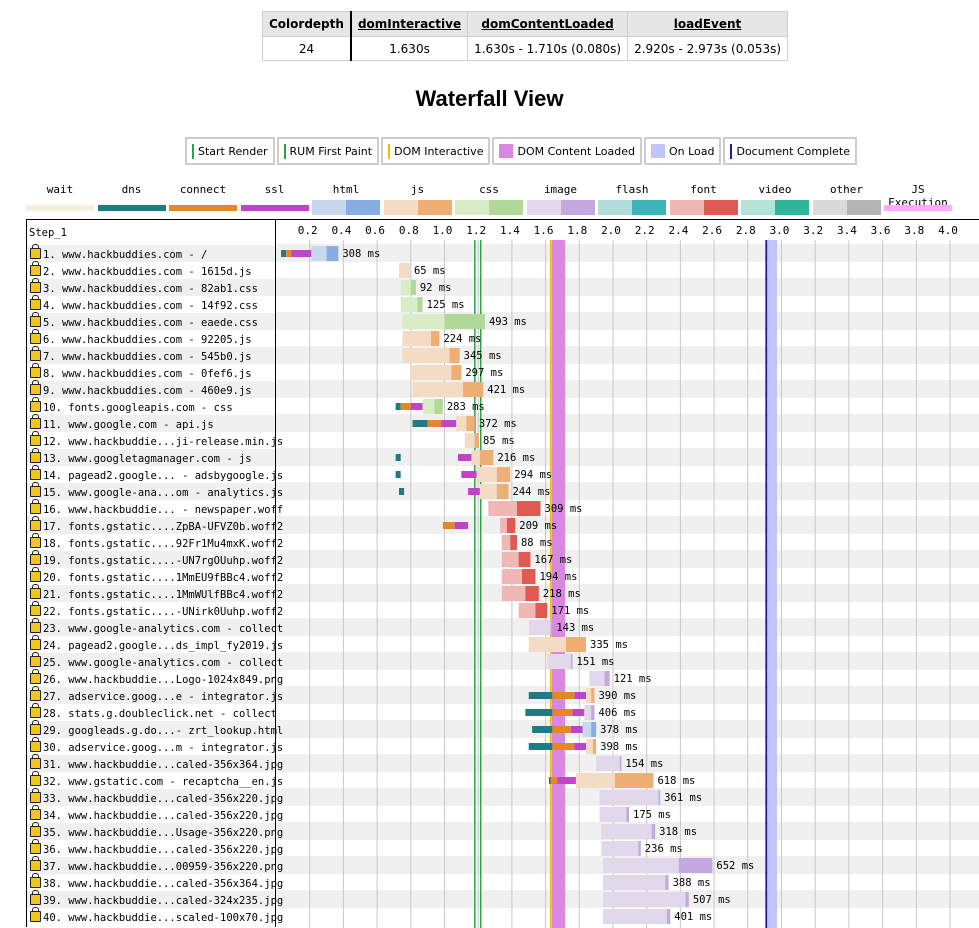 Image resolution: width=979 pixels, height=928 pixels. What do you see at coordinates (580, 746) in the screenshot?
I see `ssl-segment` at bounding box center [580, 746].